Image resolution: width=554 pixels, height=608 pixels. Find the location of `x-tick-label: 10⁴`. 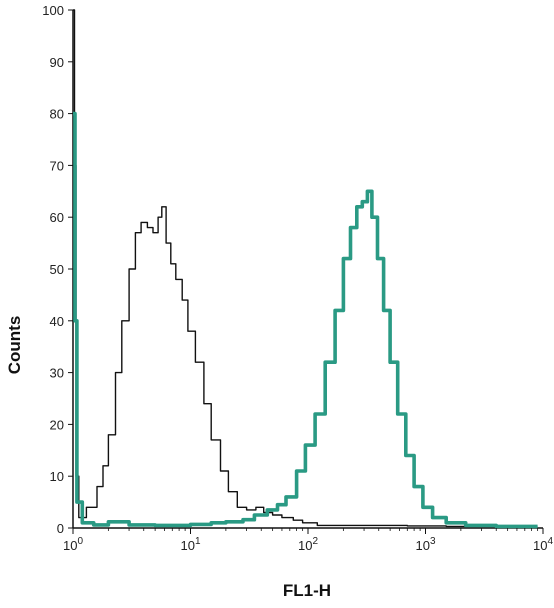

x-tick-label: 10⁴ is located at coordinates (543, 544).